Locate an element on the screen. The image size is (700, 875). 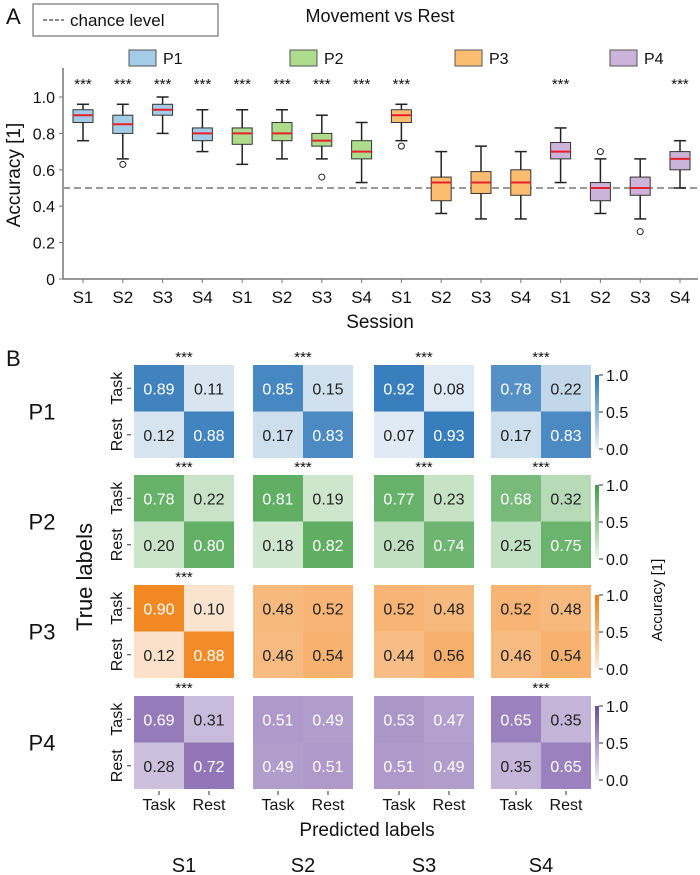
true-label-rest: Rest is located at coordinates (117, 765).